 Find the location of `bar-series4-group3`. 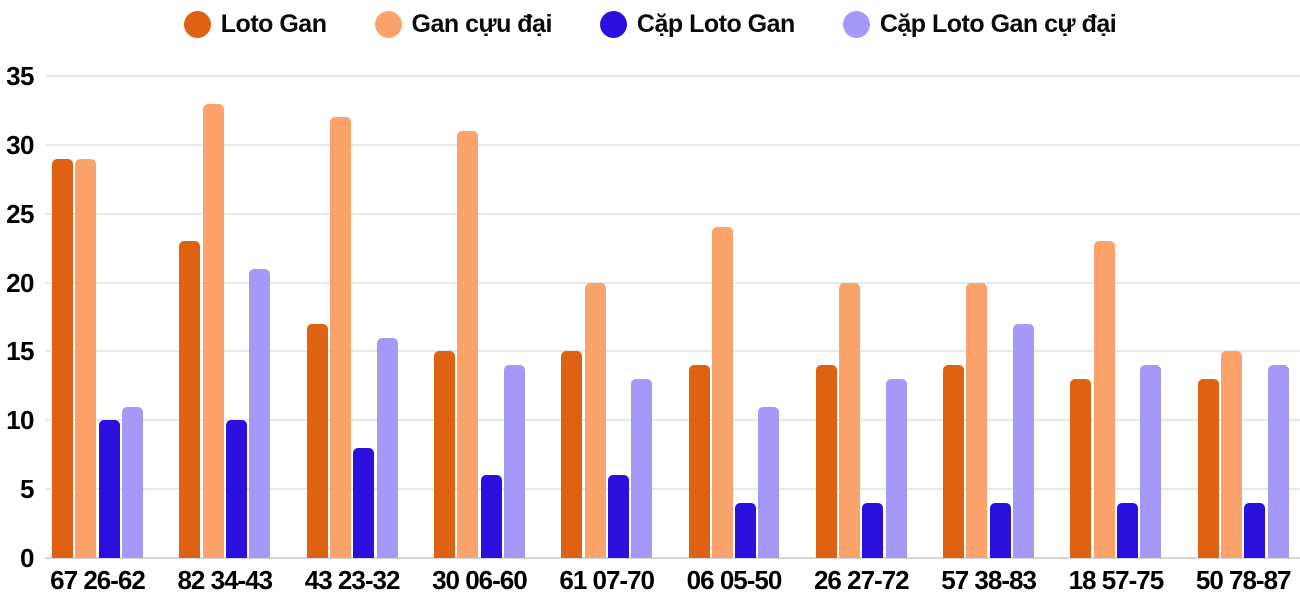

bar-series4-group3 is located at coordinates (387, 447).